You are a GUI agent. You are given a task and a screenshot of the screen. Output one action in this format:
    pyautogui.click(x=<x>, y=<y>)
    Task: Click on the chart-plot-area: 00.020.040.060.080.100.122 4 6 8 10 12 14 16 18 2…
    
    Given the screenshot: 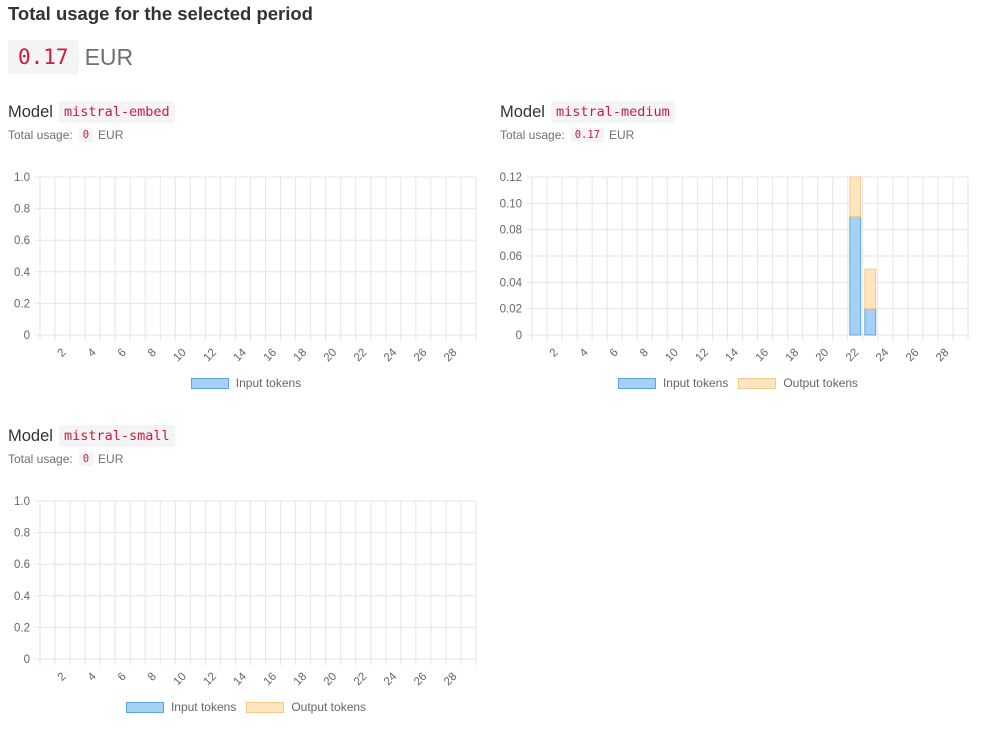 What is the action you would take?
    pyautogui.click(x=734, y=268)
    